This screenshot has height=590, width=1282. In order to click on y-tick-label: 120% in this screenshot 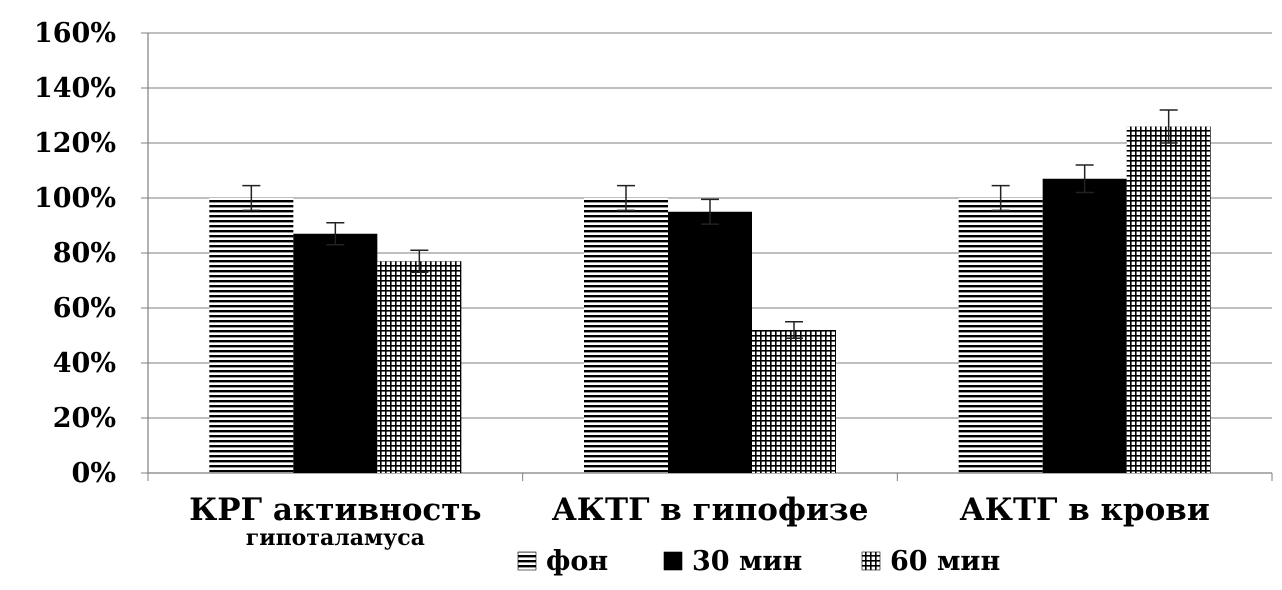, I will do `click(75, 143)`.